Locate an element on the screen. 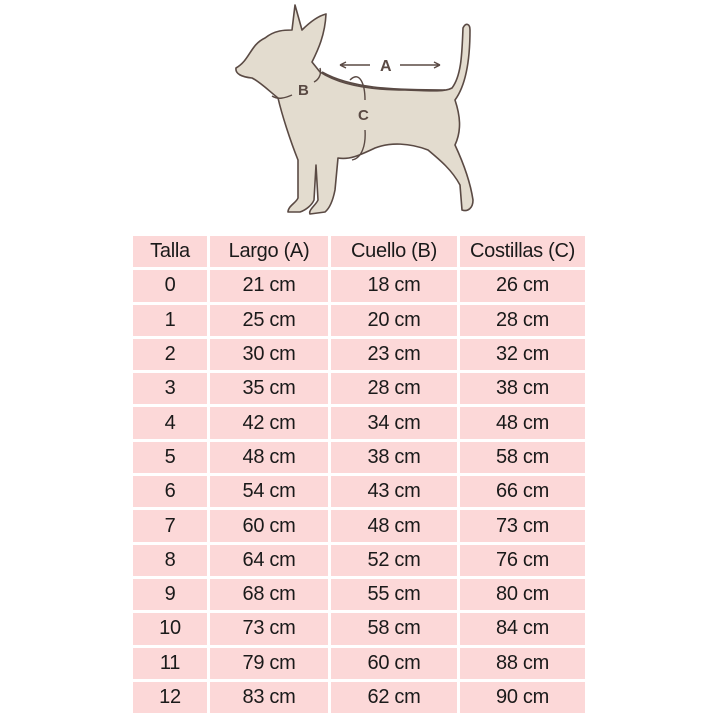 The height and width of the screenshot is (719, 719). table-cell: 55 cm is located at coordinates (394, 594).